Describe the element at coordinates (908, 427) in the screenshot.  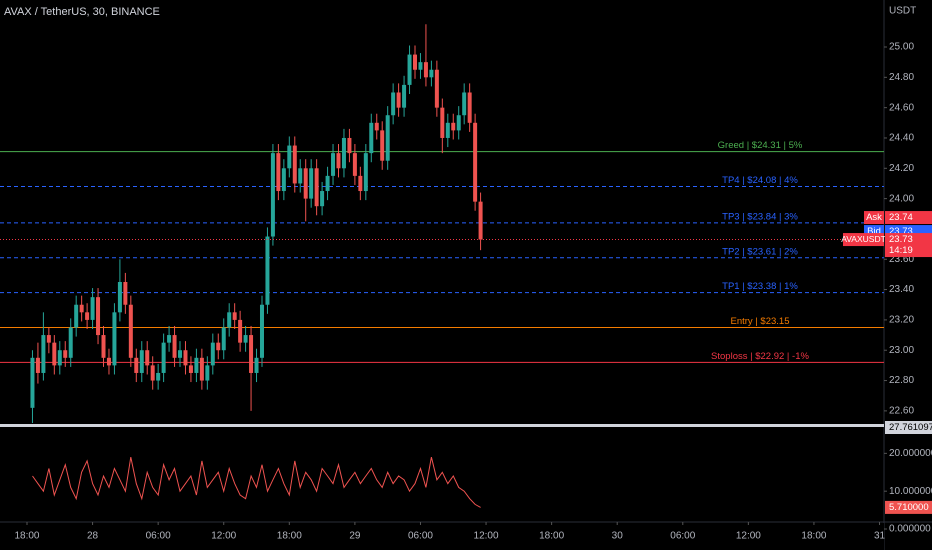
I see `max-label-box` at that location.